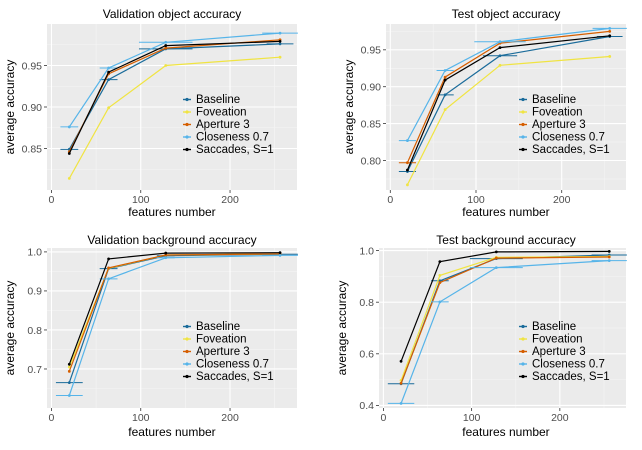 Image resolution: width=642 pixels, height=450 pixels. What do you see at coordinates (34, 292) in the screenshot?
I see `tick-label-y: 0.9` at bounding box center [34, 292].